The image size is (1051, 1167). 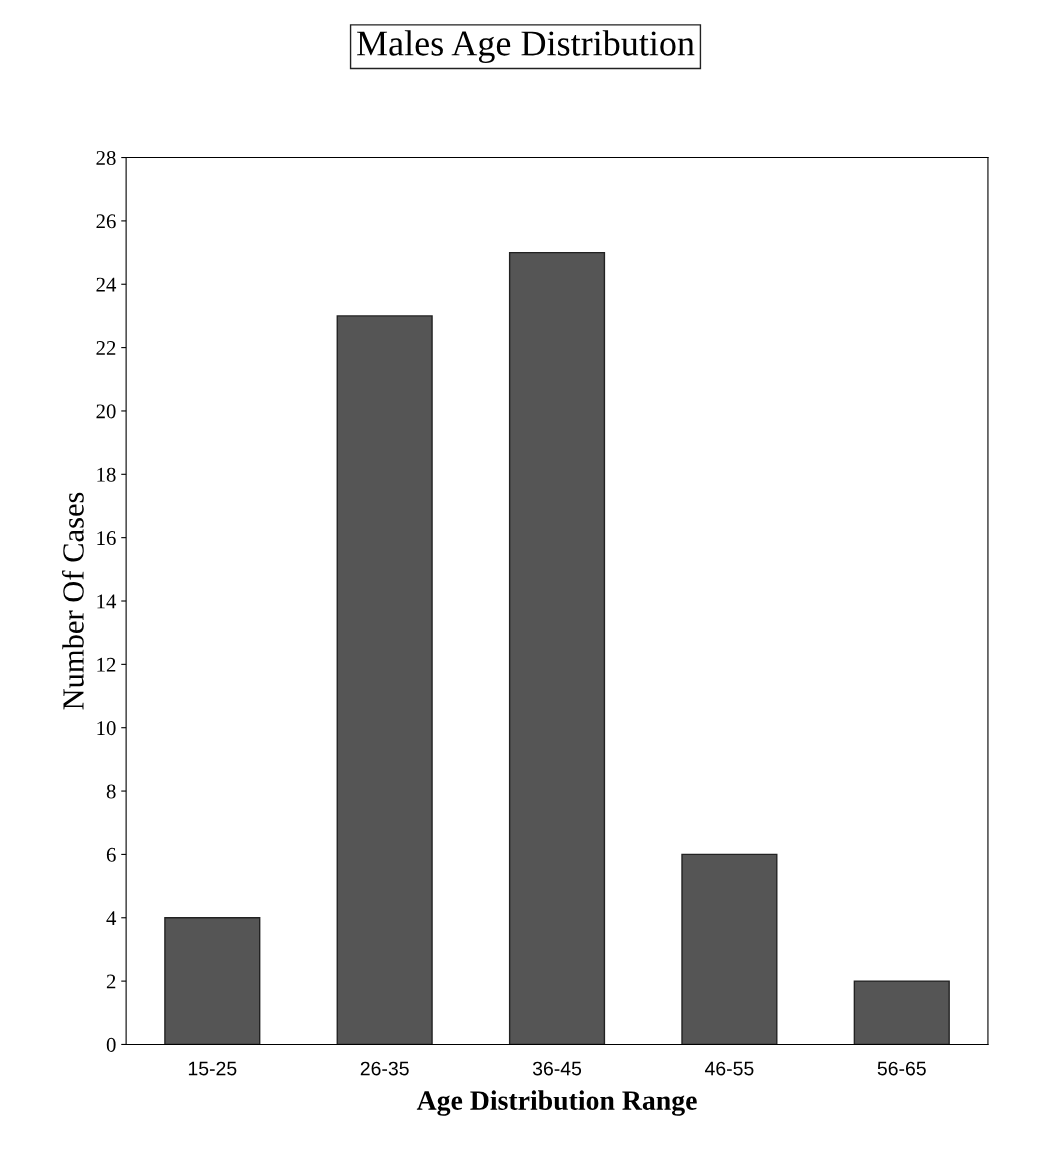 I want to click on y-tick-label: 4, so click(x=111, y=918).